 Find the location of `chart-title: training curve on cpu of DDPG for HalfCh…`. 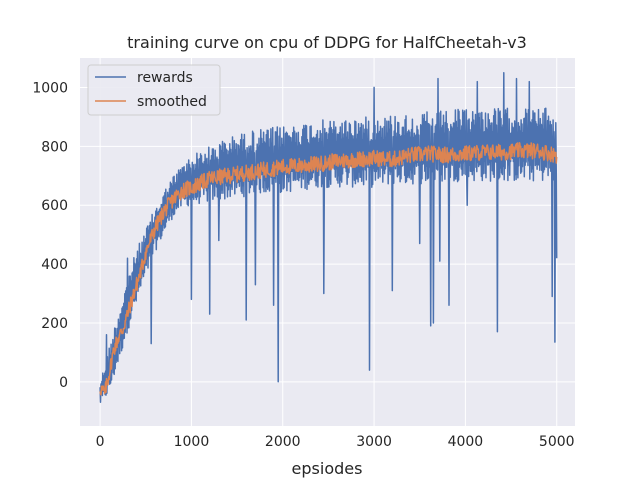

chart-title: training curve on cpu of DDPG for HalfCh… is located at coordinates (327, 42).